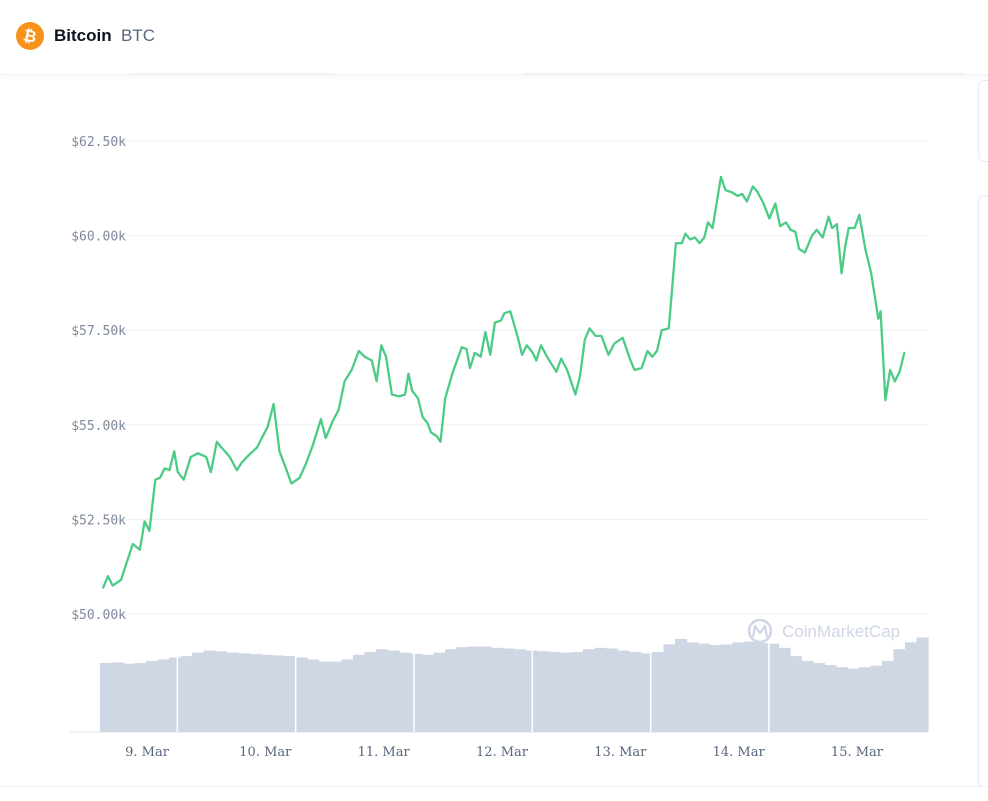  Describe the element at coordinates (841, 631) in the screenshot. I see `watermark-text: CoinMarketCap` at that location.